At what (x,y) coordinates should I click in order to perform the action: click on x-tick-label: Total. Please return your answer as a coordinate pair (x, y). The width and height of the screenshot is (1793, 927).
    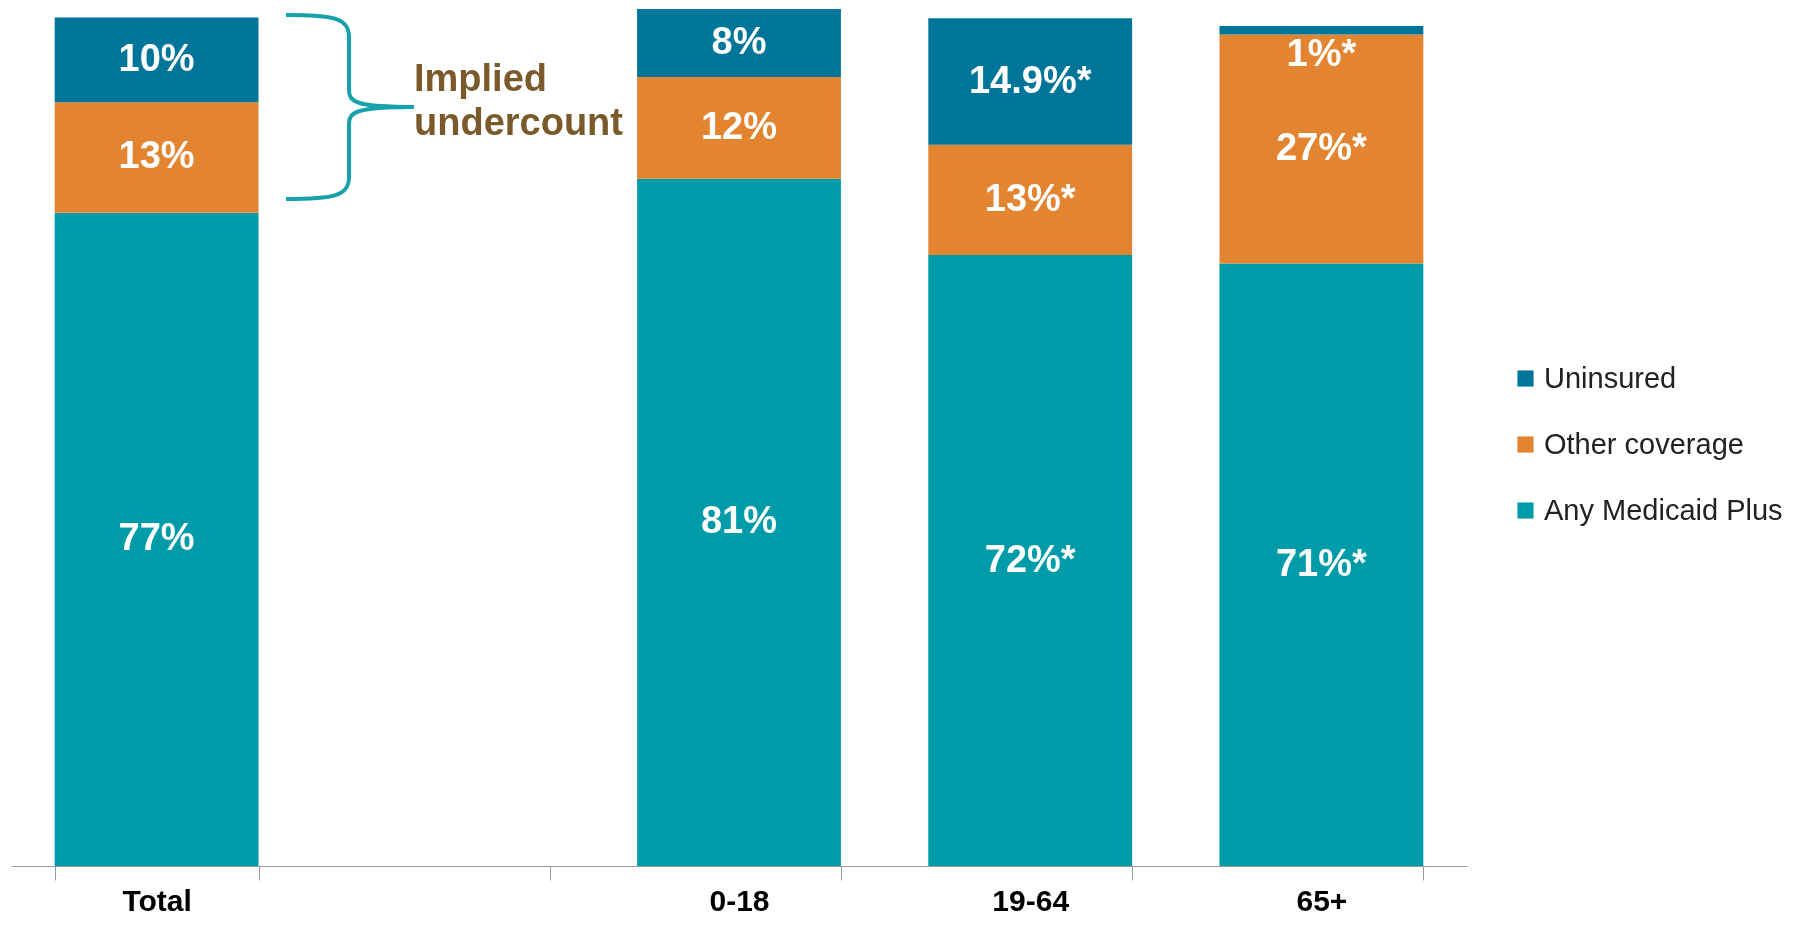
    Looking at the image, I should click on (157, 900).